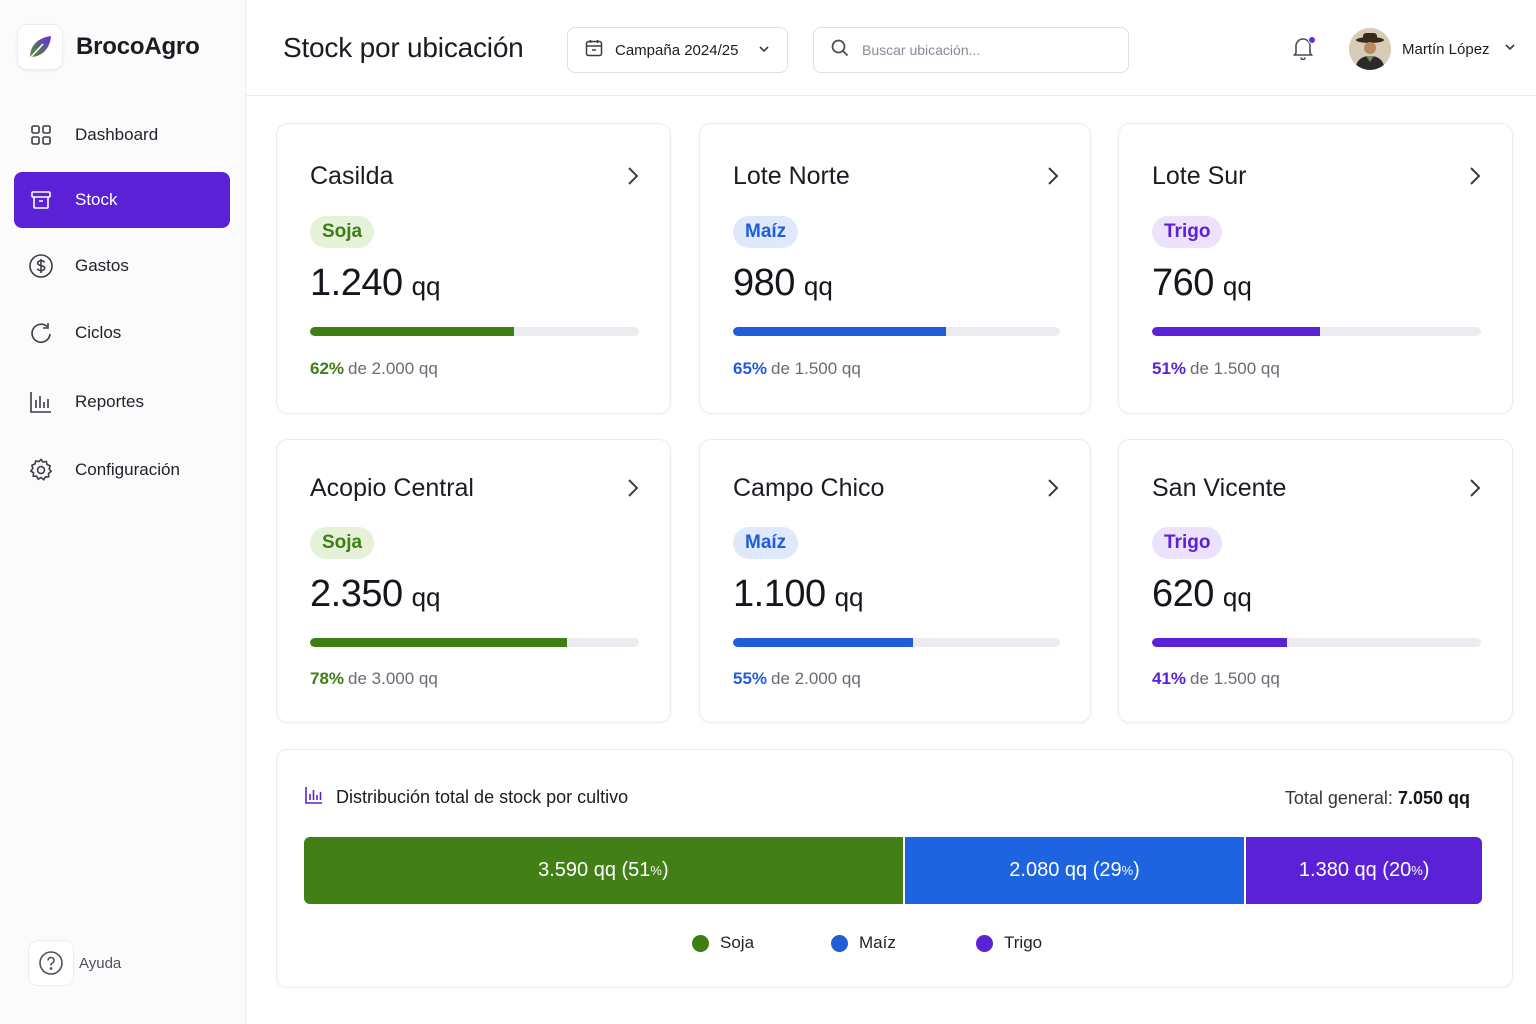 The width and height of the screenshot is (1536, 1024). What do you see at coordinates (1304, 49) in the screenshot?
I see `notification-button` at bounding box center [1304, 49].